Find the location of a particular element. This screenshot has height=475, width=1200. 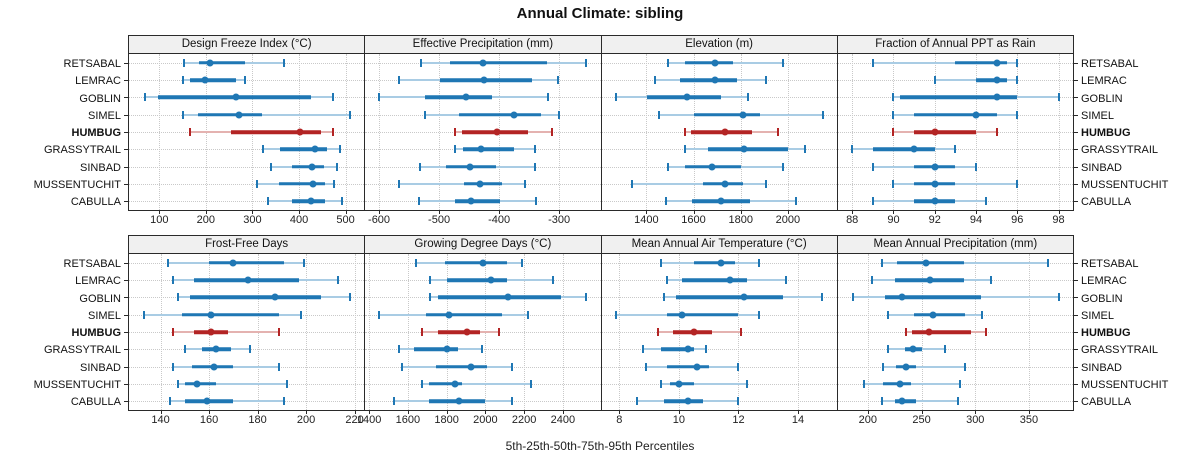

site-label-retsabal: RETSABAL is located at coordinates (1110, 64).